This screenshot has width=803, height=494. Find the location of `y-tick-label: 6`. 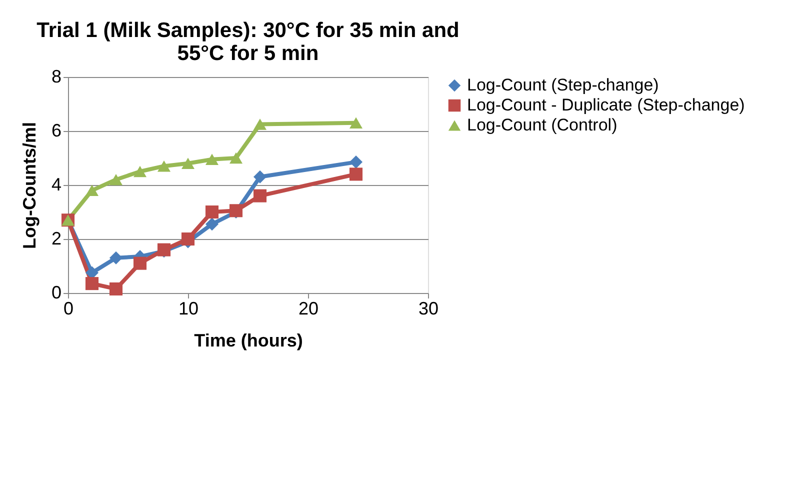

y-tick-label: 6 is located at coordinates (56, 130).